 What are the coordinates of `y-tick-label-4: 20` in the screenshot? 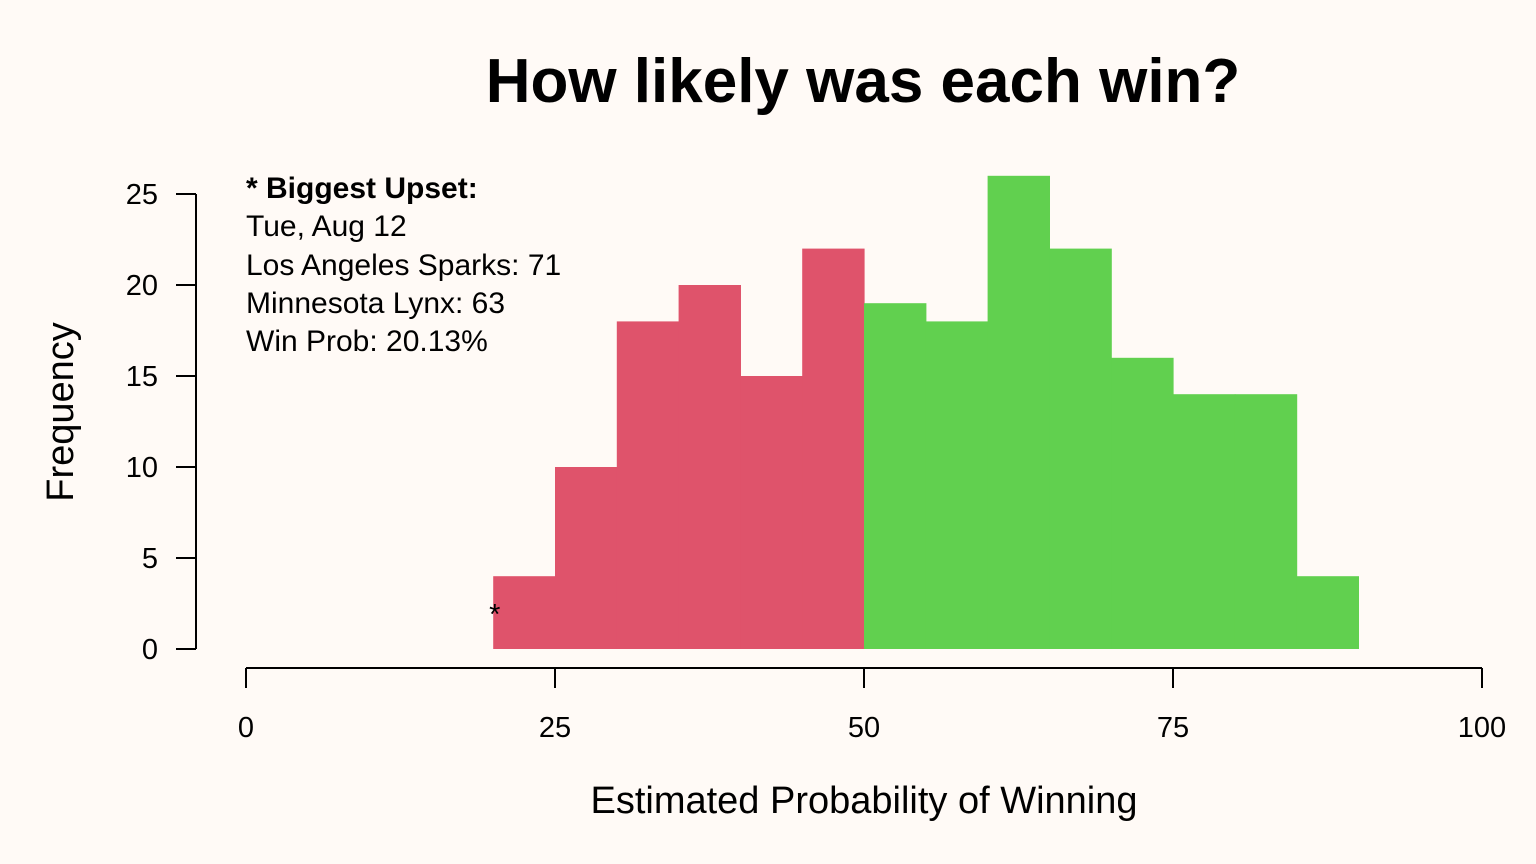 It's located at (142, 286).